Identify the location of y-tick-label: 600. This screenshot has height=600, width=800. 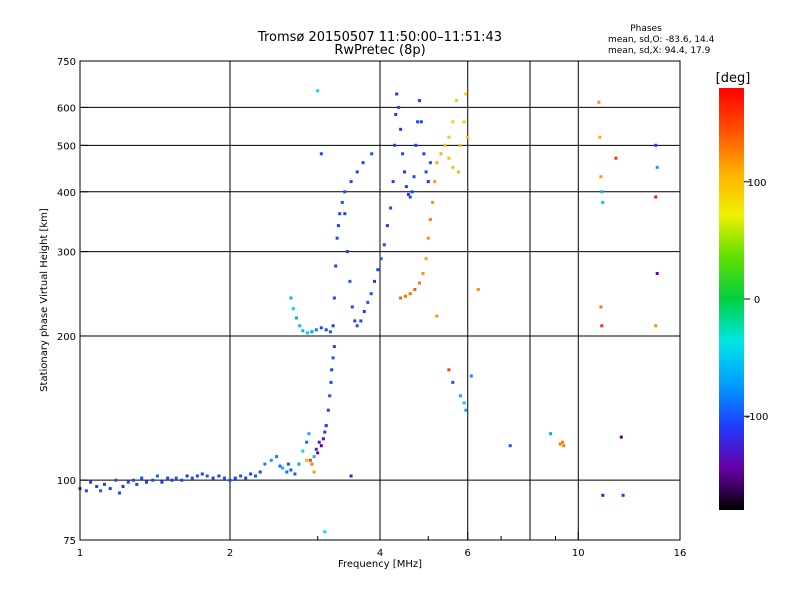
(66, 108).